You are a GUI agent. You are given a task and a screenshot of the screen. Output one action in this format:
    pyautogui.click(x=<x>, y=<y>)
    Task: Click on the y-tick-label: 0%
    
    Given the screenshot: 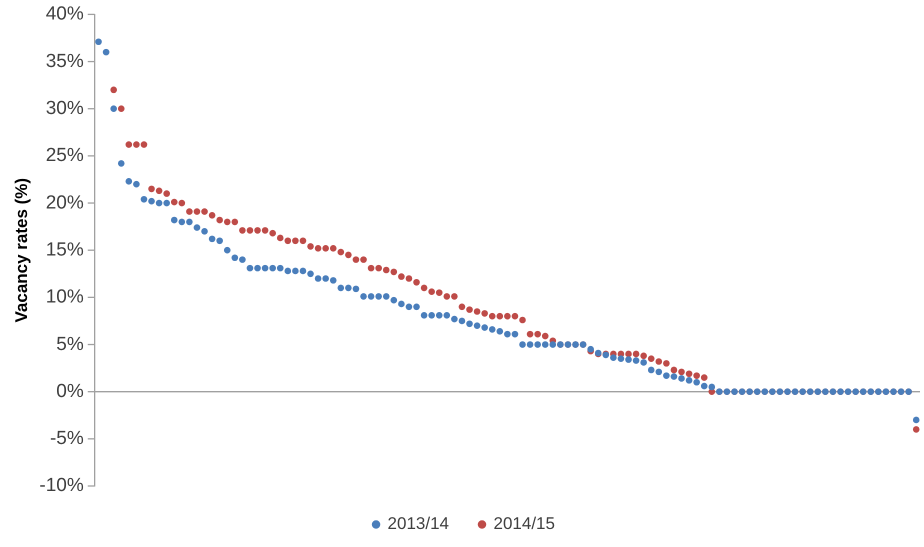 What is the action you would take?
    pyautogui.click(x=70, y=391)
    